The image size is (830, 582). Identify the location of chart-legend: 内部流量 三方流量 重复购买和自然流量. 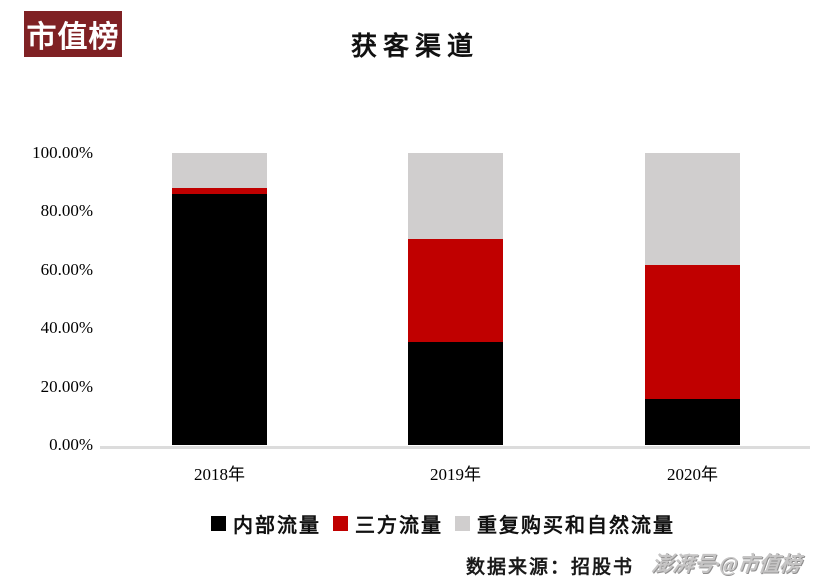
(449, 523).